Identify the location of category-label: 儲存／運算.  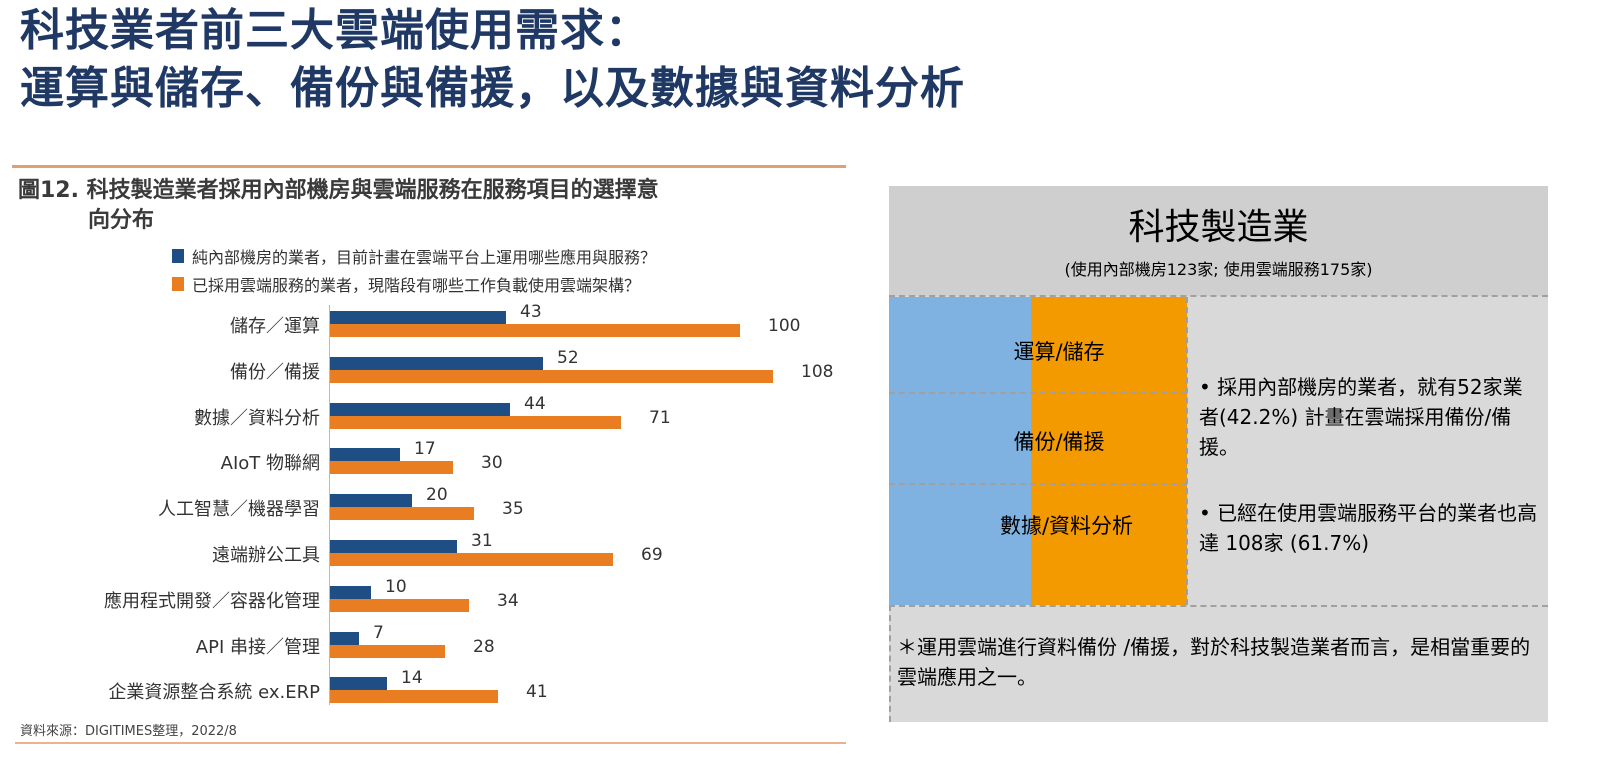
(275, 326).